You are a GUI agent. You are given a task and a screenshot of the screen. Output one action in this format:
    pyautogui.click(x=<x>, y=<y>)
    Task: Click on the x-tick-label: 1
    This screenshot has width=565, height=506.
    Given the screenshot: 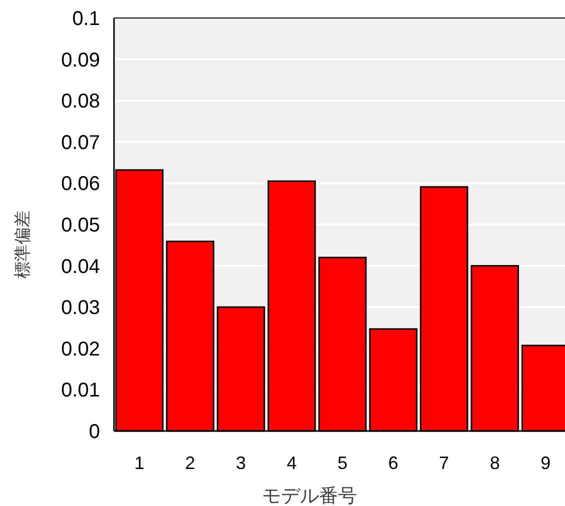 What is the action you would take?
    pyautogui.click(x=139, y=463)
    